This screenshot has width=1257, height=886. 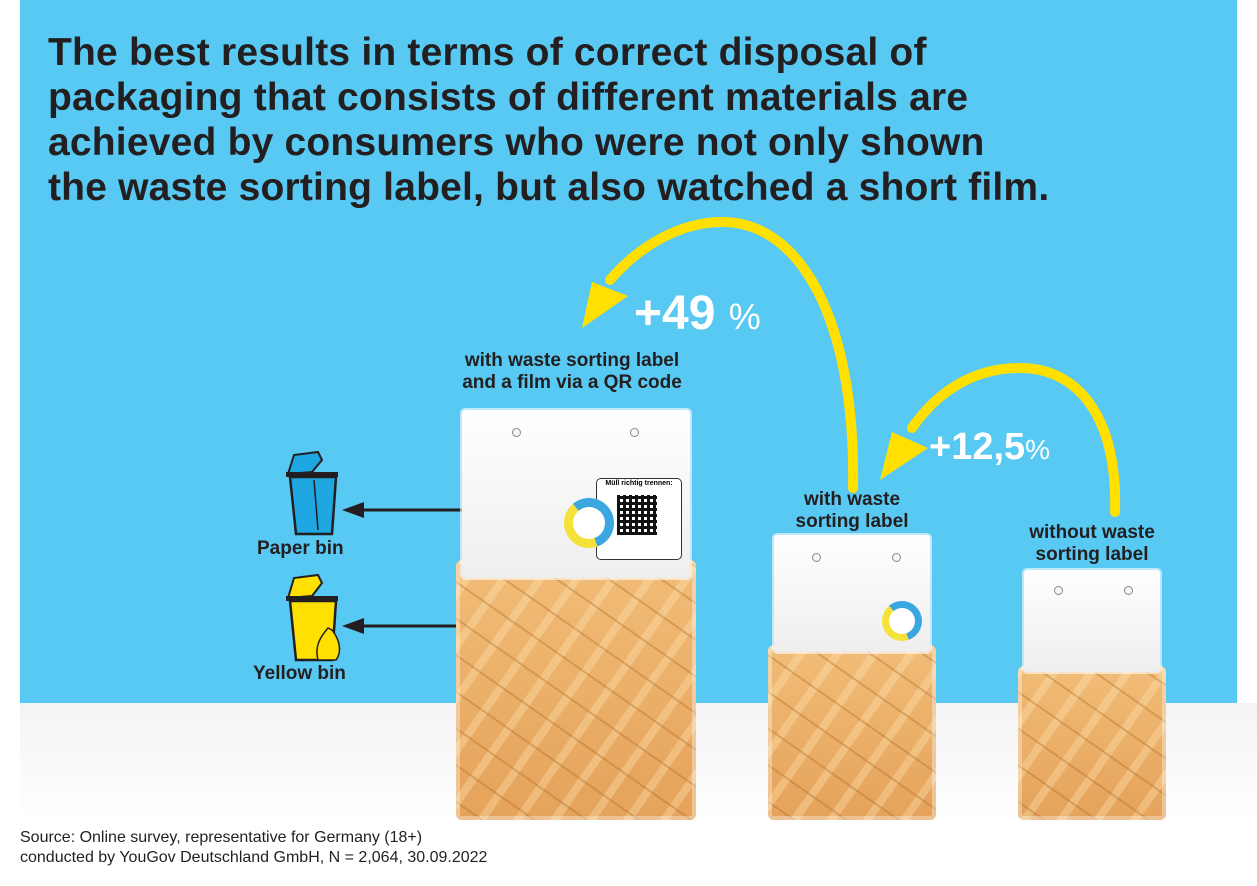 I want to click on increase-49-percent: +49 %, so click(x=697, y=313).